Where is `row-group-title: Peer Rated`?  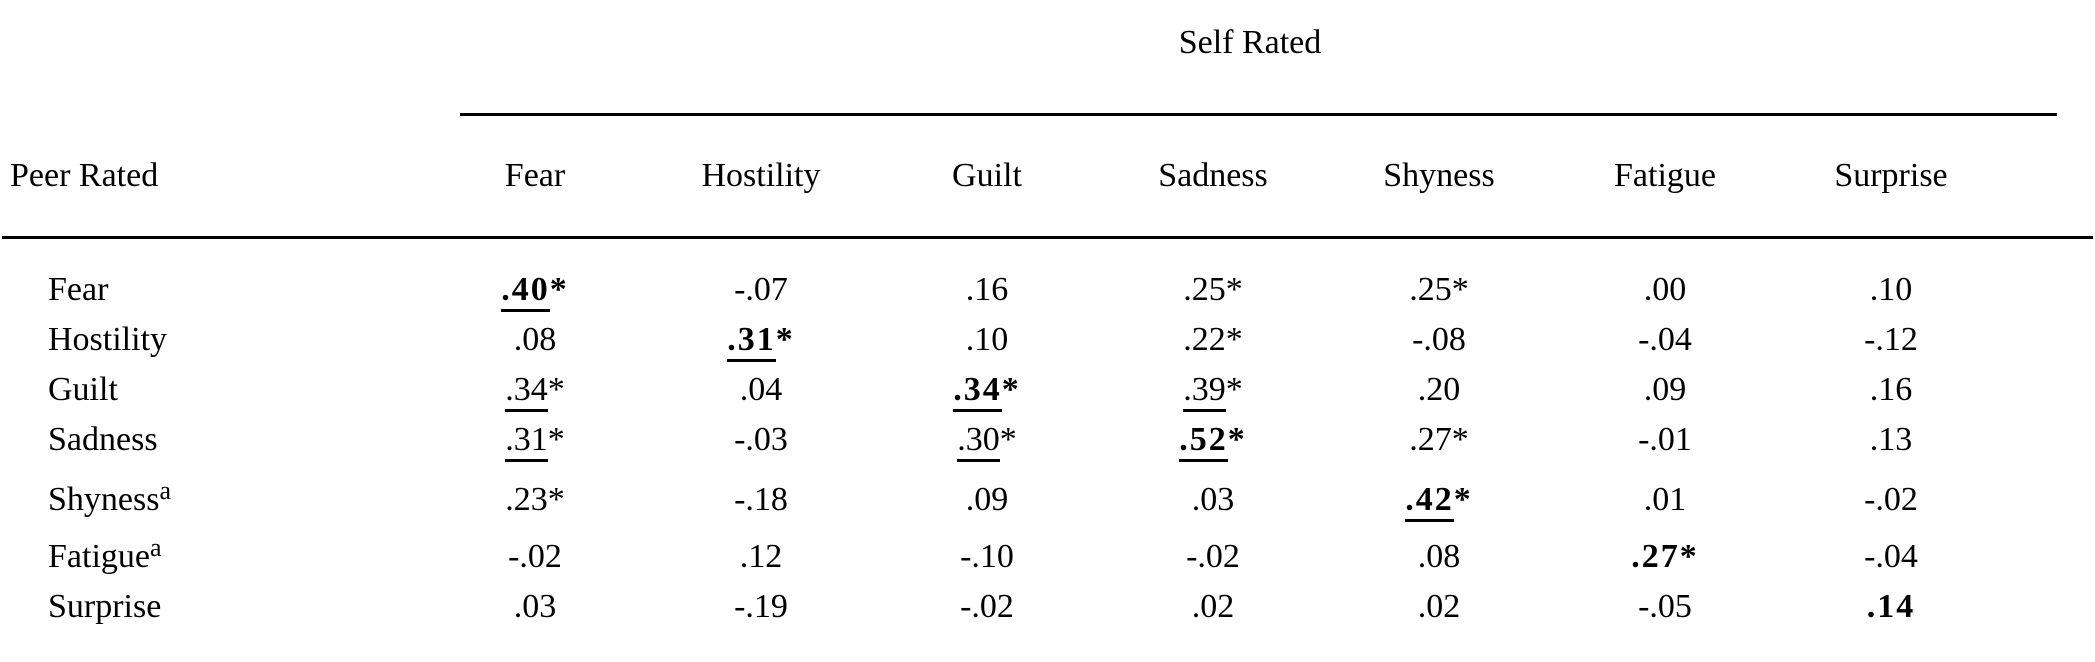 row-group-title: Peer Rated is located at coordinates (84, 175).